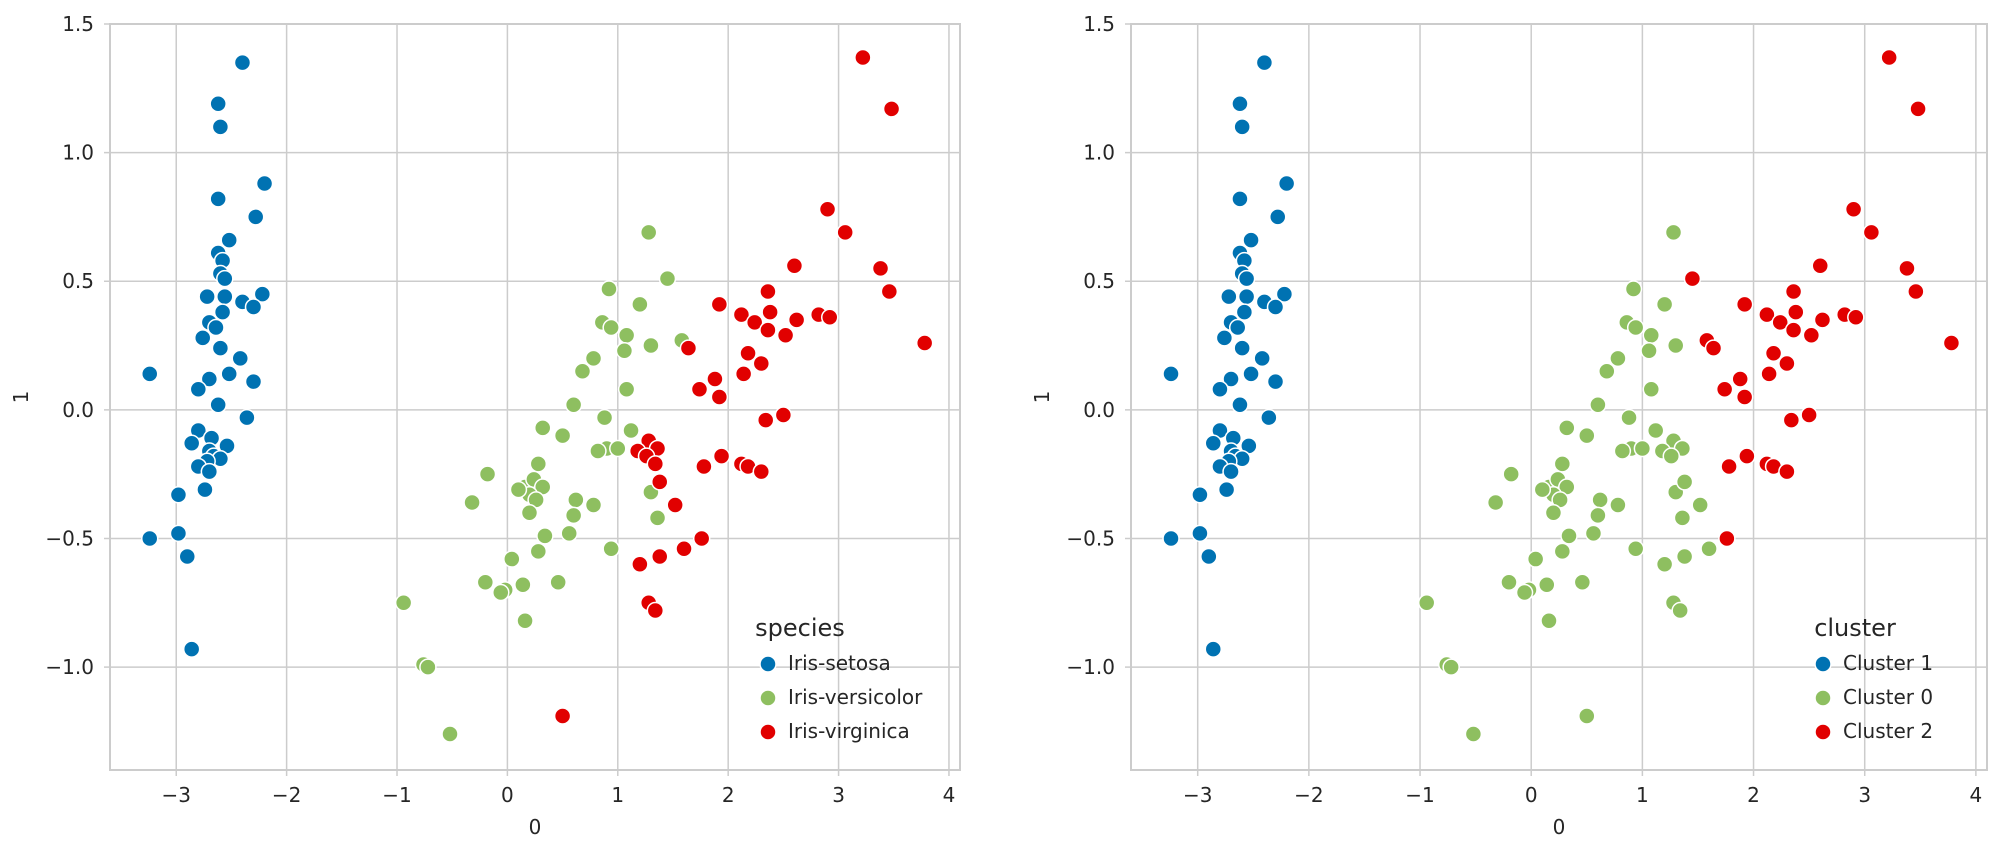 The height and width of the screenshot is (856, 2000). I want to click on x-tick-label: −1, so click(396, 795).